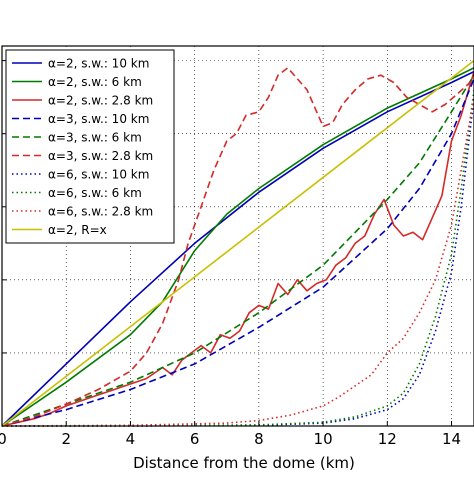 This screenshot has height=478, width=474. Describe the element at coordinates (3, 439) in the screenshot. I see `x-tick-label: 0` at that location.